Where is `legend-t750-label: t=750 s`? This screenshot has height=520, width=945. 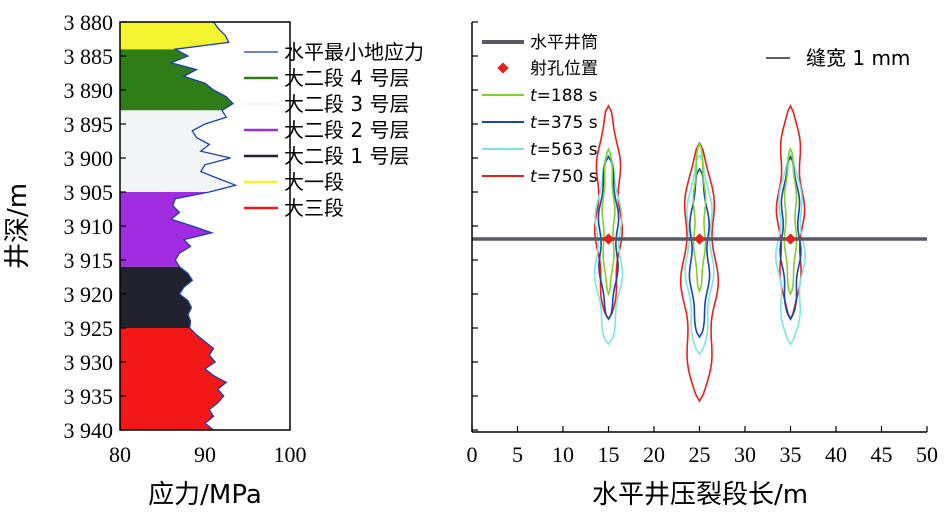 legend-t750-label: t=750 s is located at coordinates (564, 177).